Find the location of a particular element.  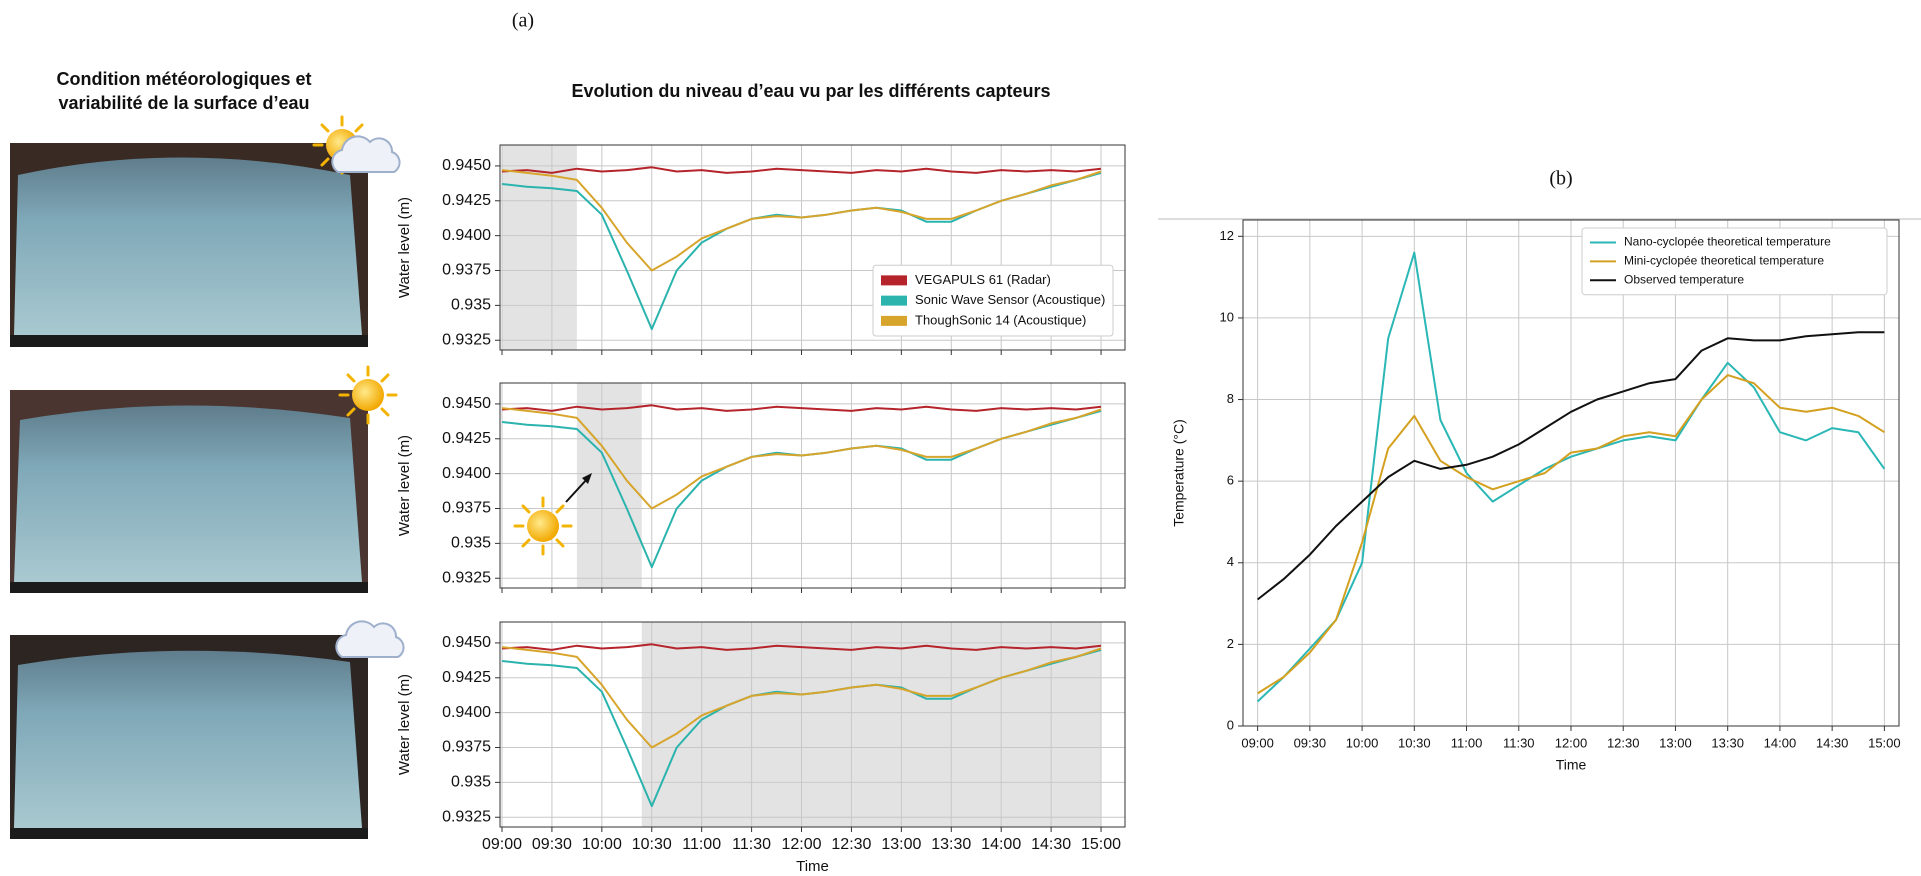

y-tick-label: 8 is located at coordinates (1230, 398).